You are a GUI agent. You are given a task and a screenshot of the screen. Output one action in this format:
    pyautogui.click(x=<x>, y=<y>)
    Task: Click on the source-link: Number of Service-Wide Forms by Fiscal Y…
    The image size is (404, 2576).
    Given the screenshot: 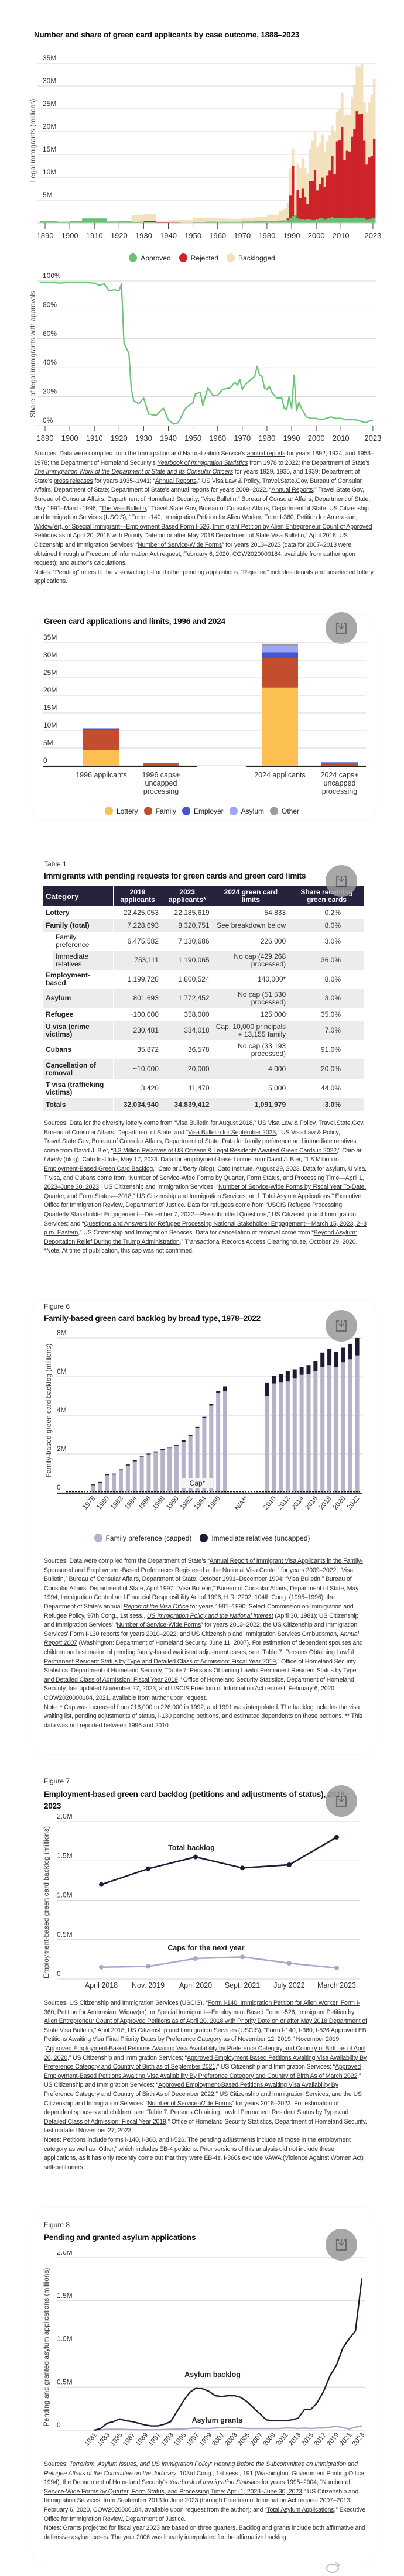 What is the action you would take?
    pyautogui.click(x=205, y=1192)
    